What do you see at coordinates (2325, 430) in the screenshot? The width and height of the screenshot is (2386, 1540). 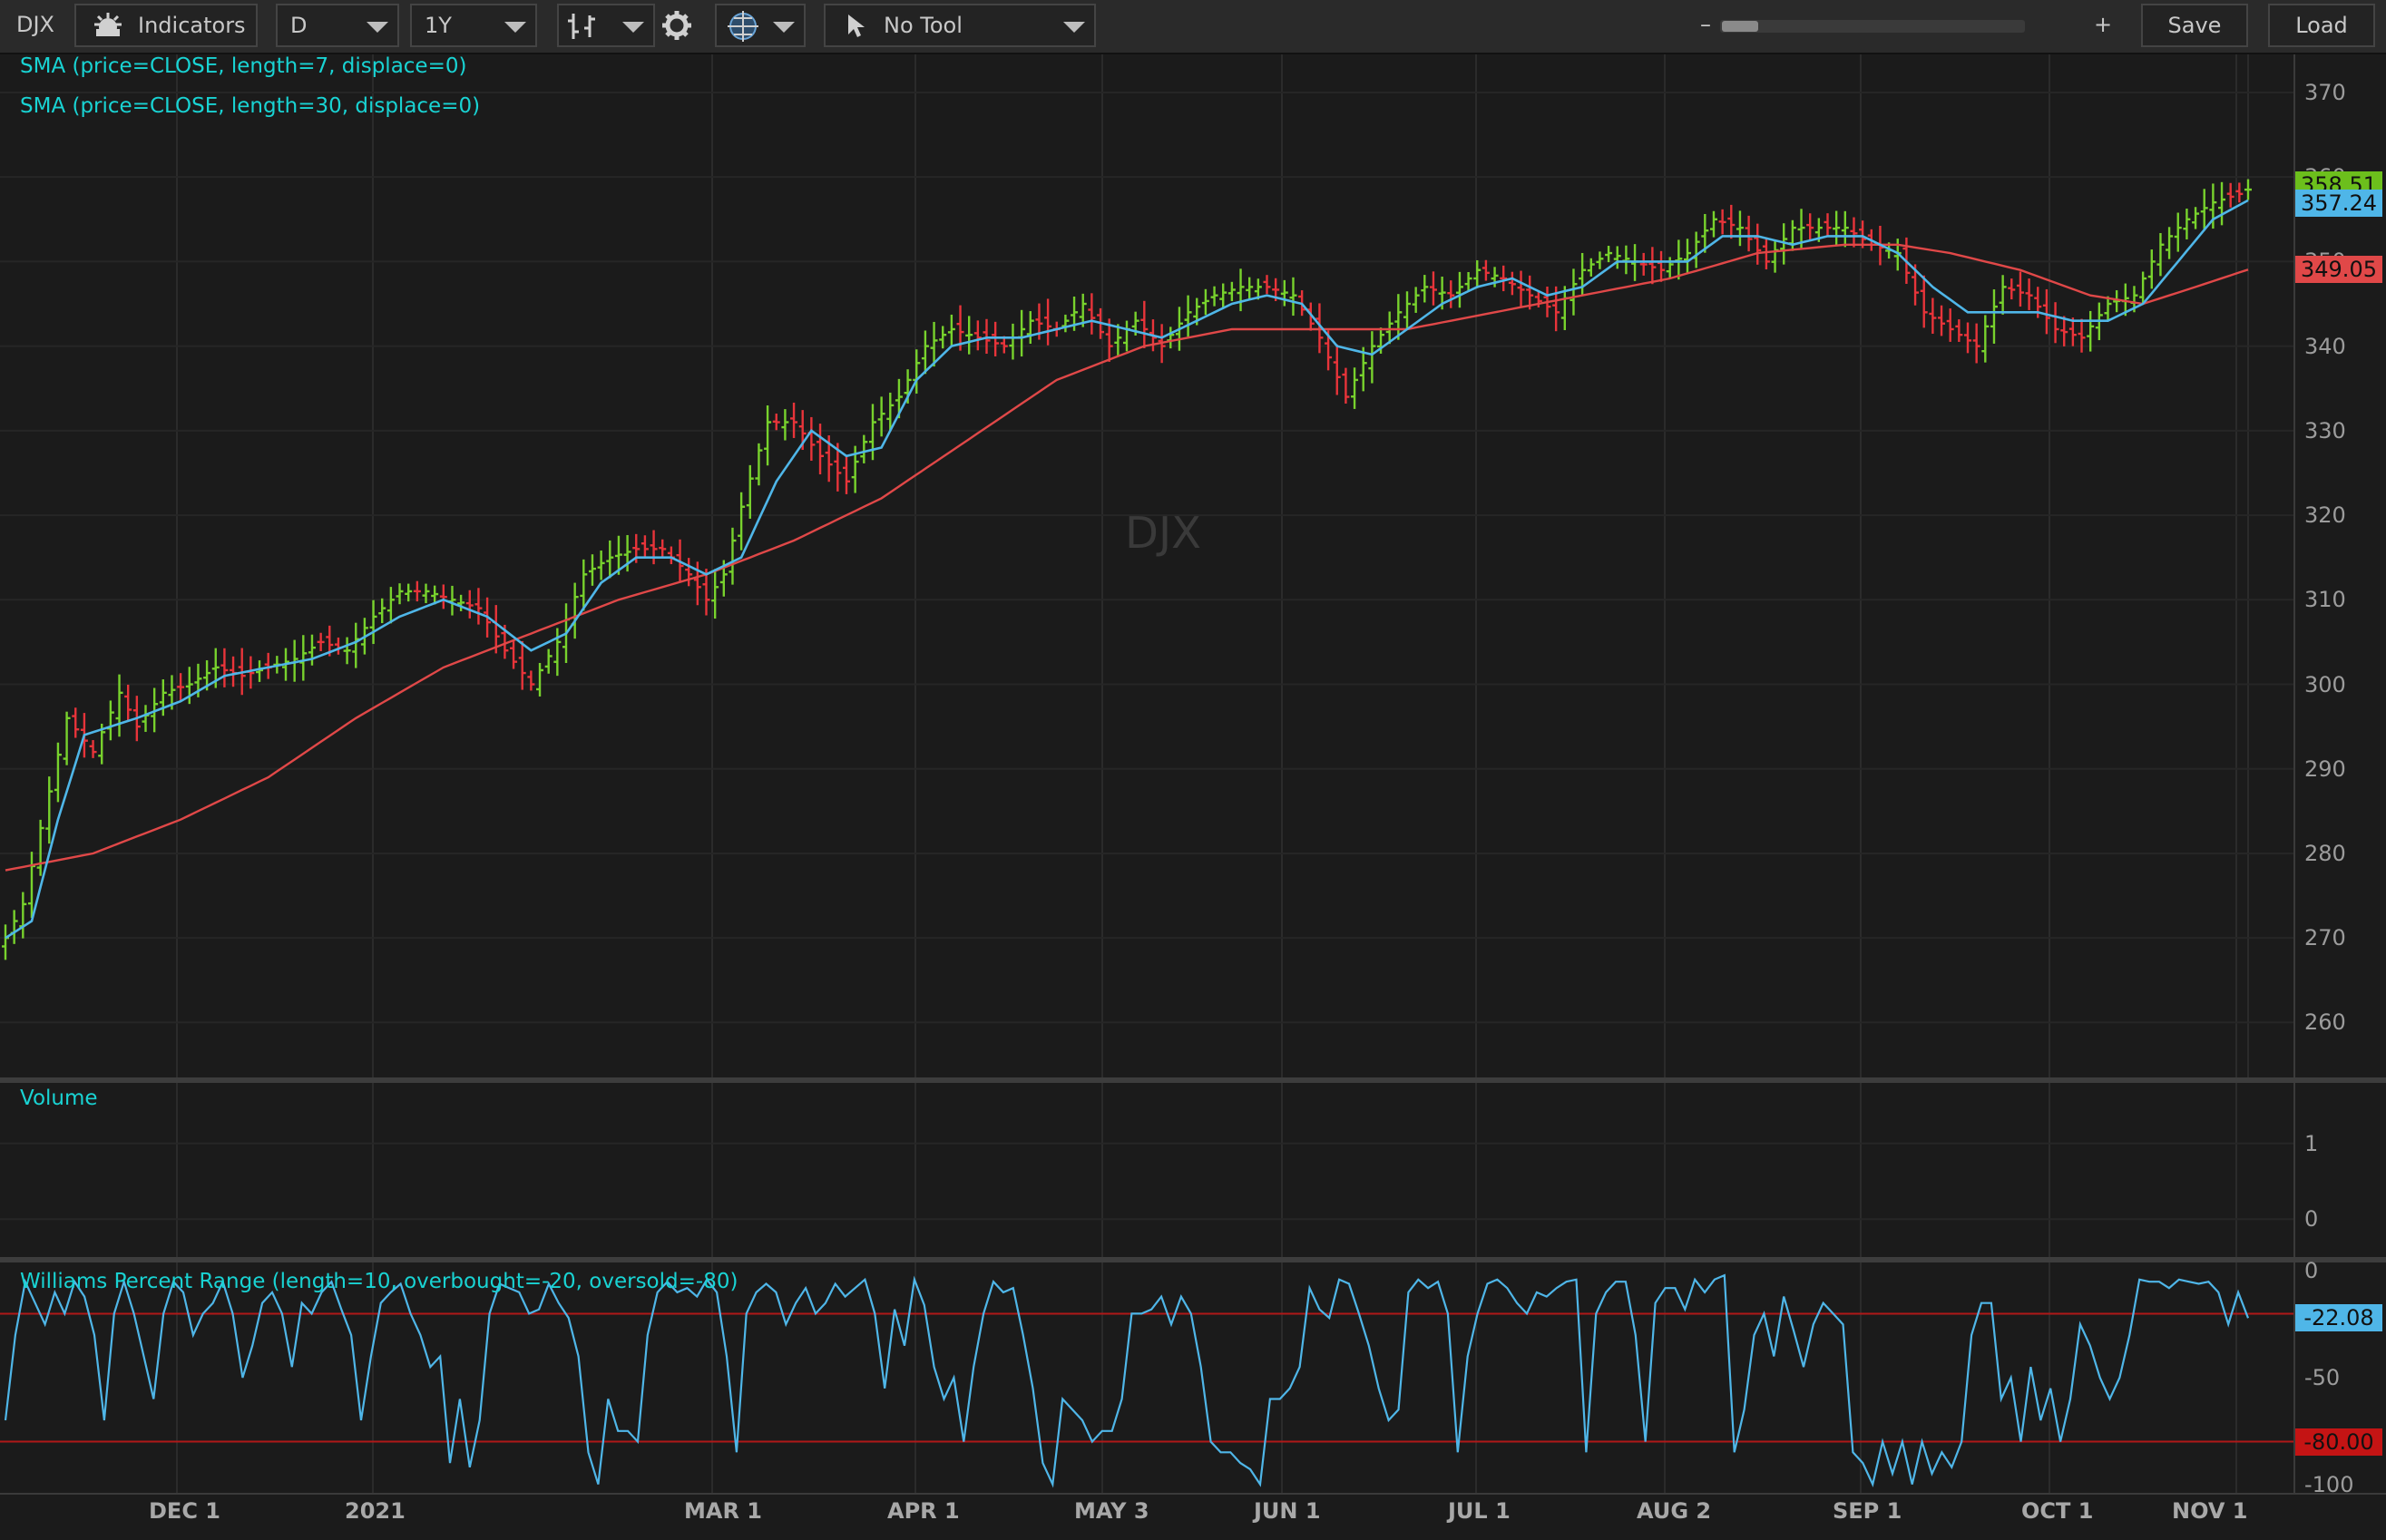 I see `price-tick-label: 330` at bounding box center [2325, 430].